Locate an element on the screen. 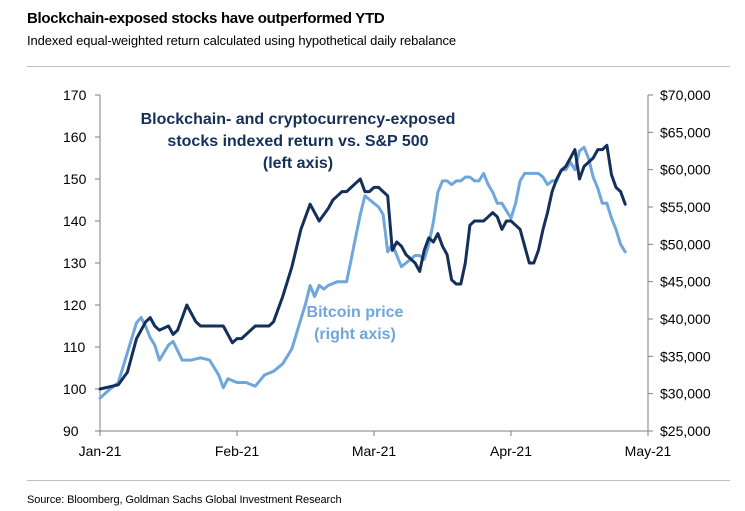 This screenshot has width=745, height=511. bitcoin-annotation-line-2: (right axis) is located at coordinates (355, 334).